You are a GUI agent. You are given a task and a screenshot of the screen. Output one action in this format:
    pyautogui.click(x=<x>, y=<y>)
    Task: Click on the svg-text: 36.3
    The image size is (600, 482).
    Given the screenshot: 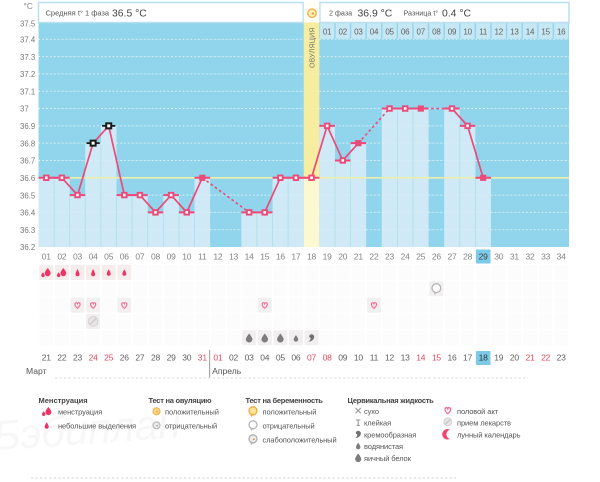 What is the action you would take?
    pyautogui.click(x=27, y=230)
    